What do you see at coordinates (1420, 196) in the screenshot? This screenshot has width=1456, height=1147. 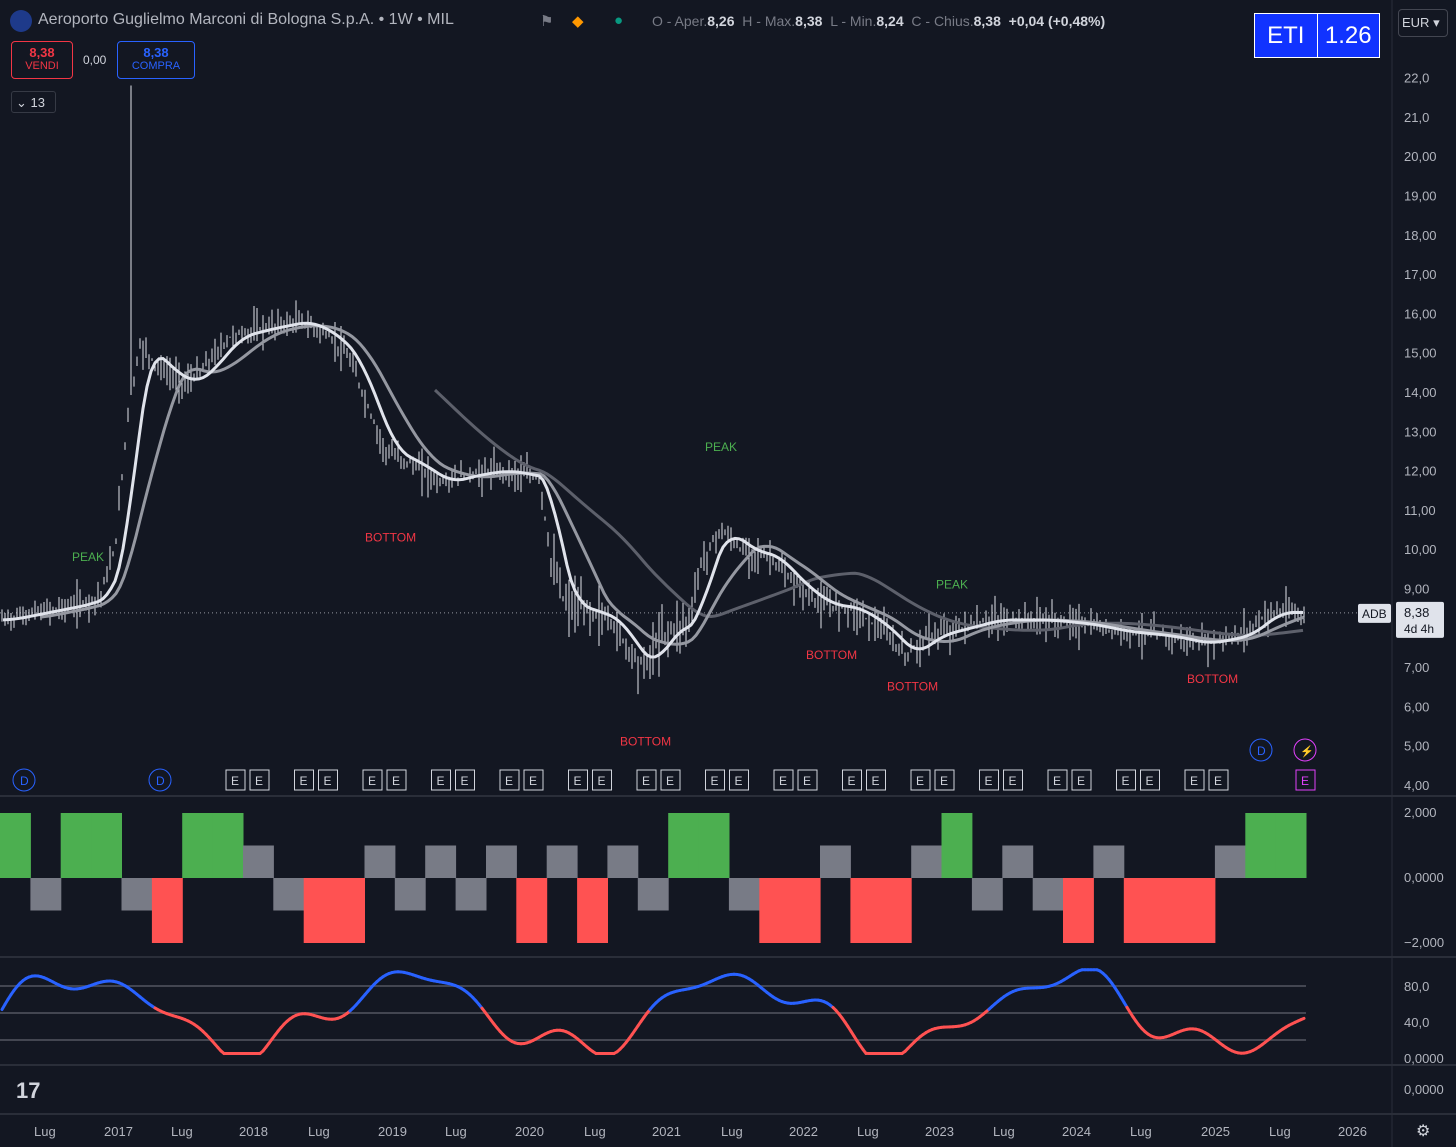 I see `price-tick-label: 19,00` at bounding box center [1420, 196].